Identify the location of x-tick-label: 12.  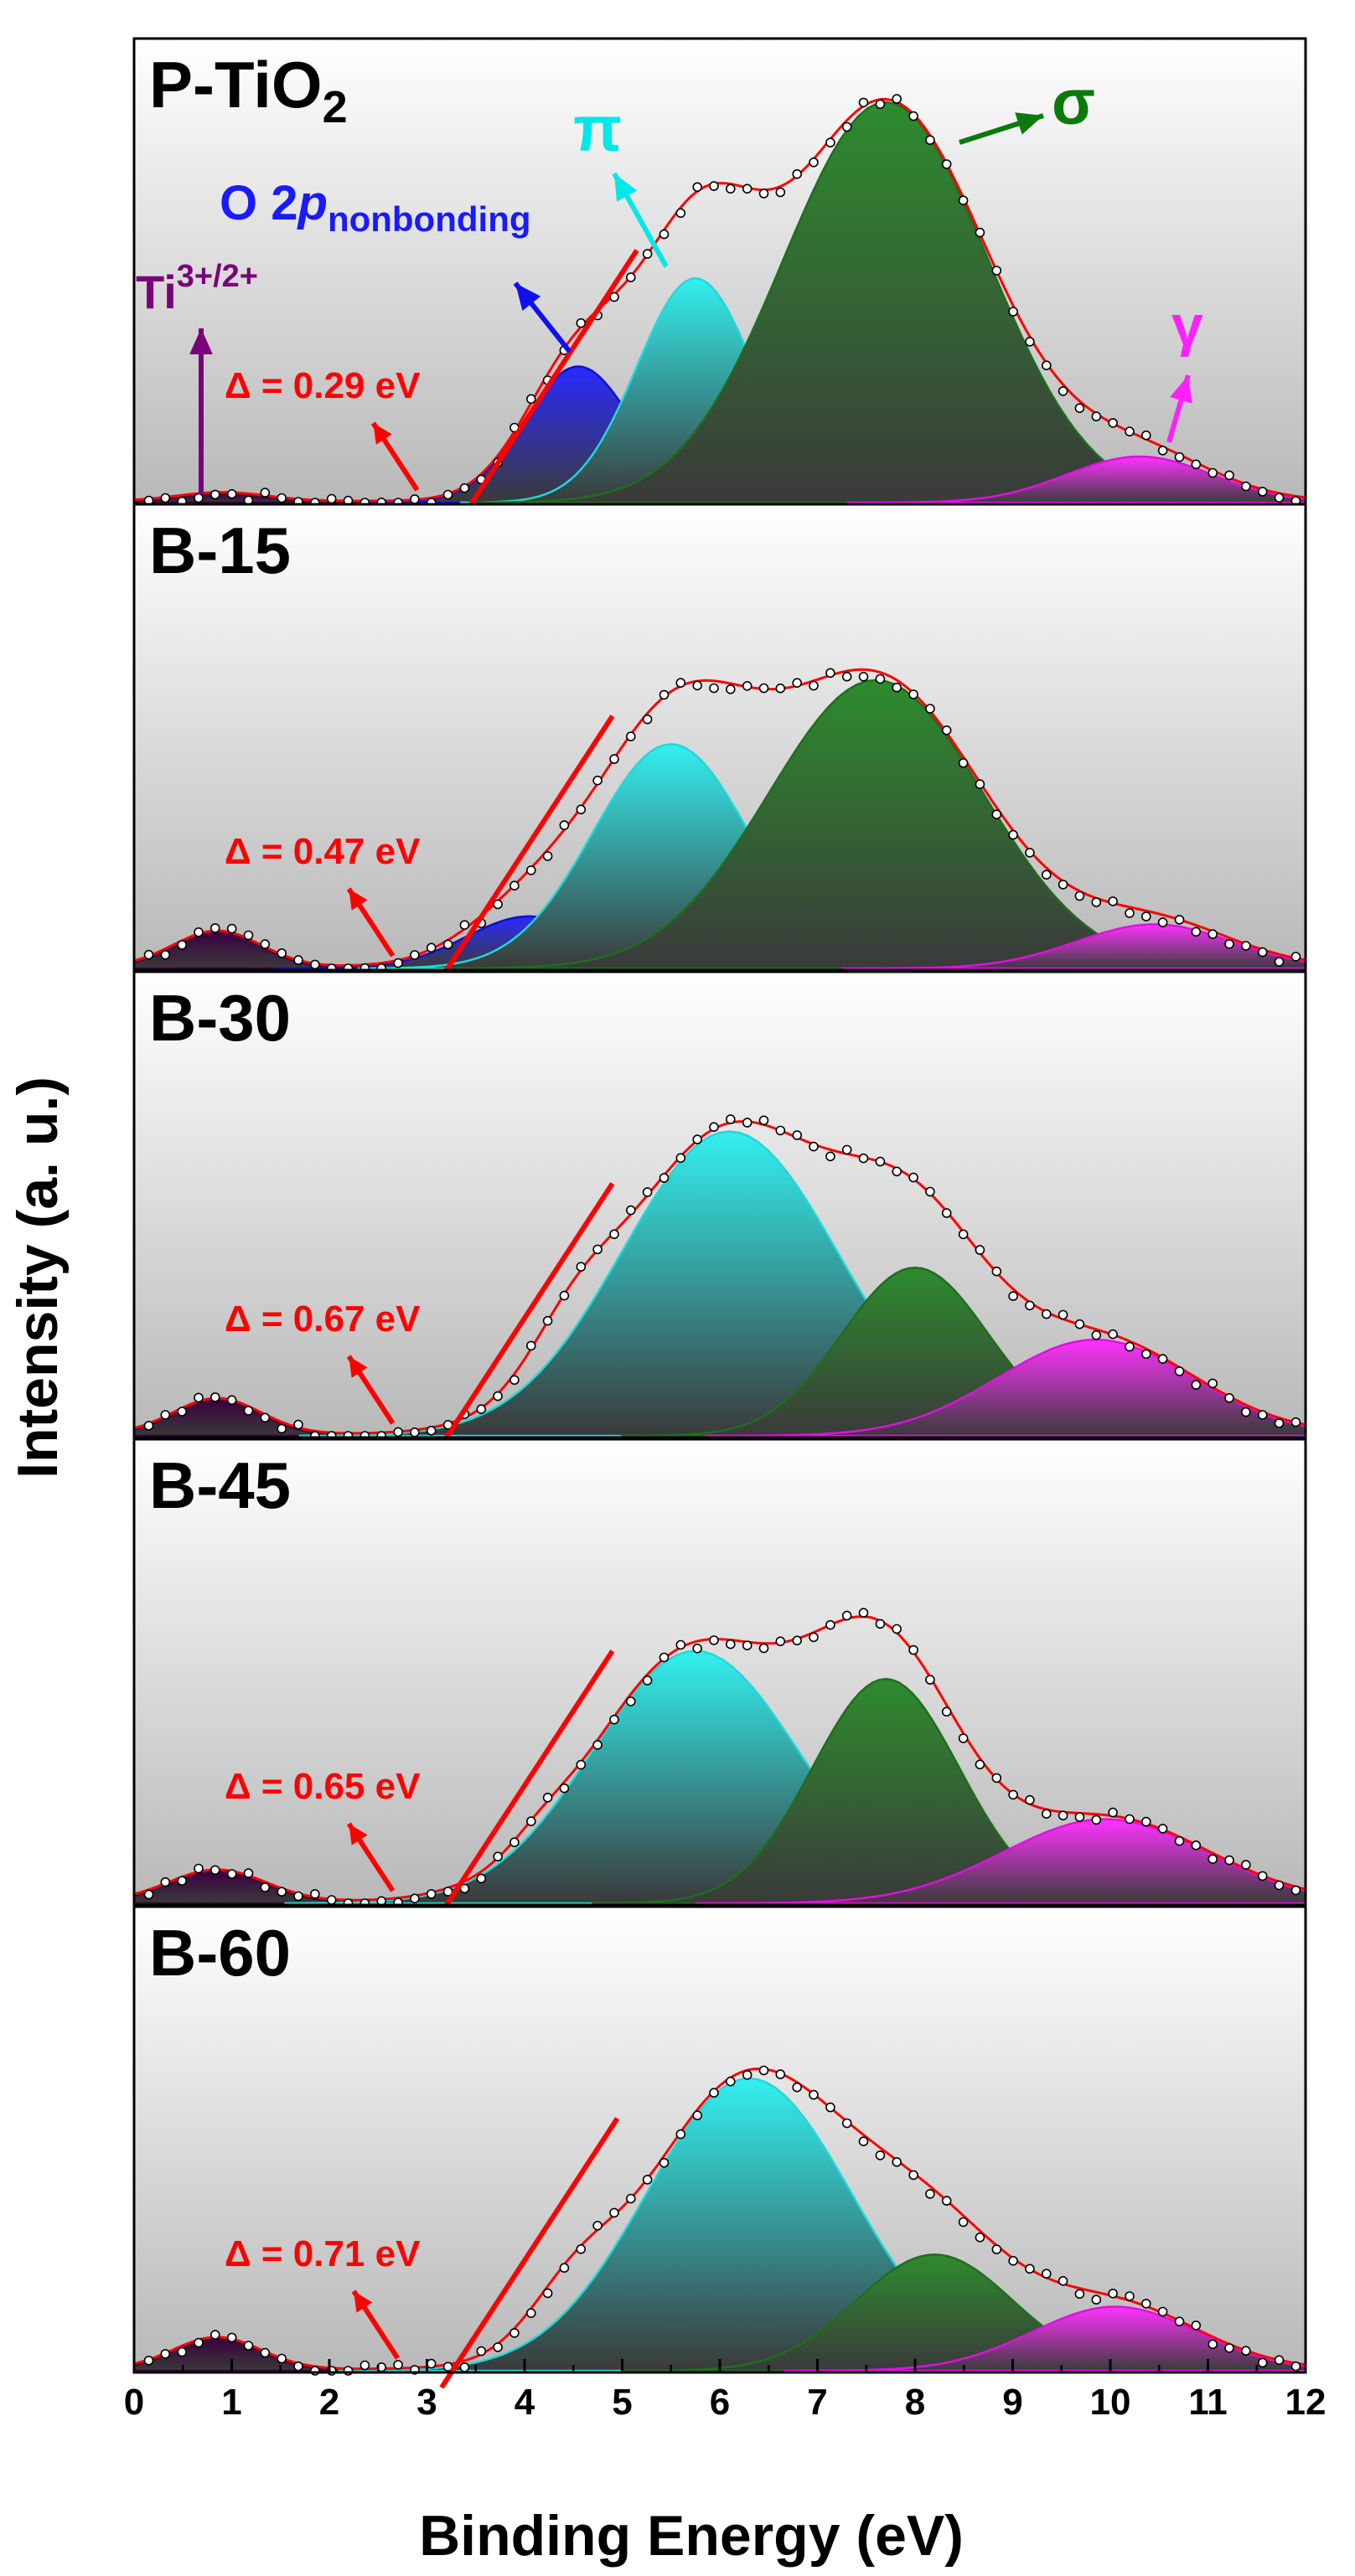
(1306, 2402).